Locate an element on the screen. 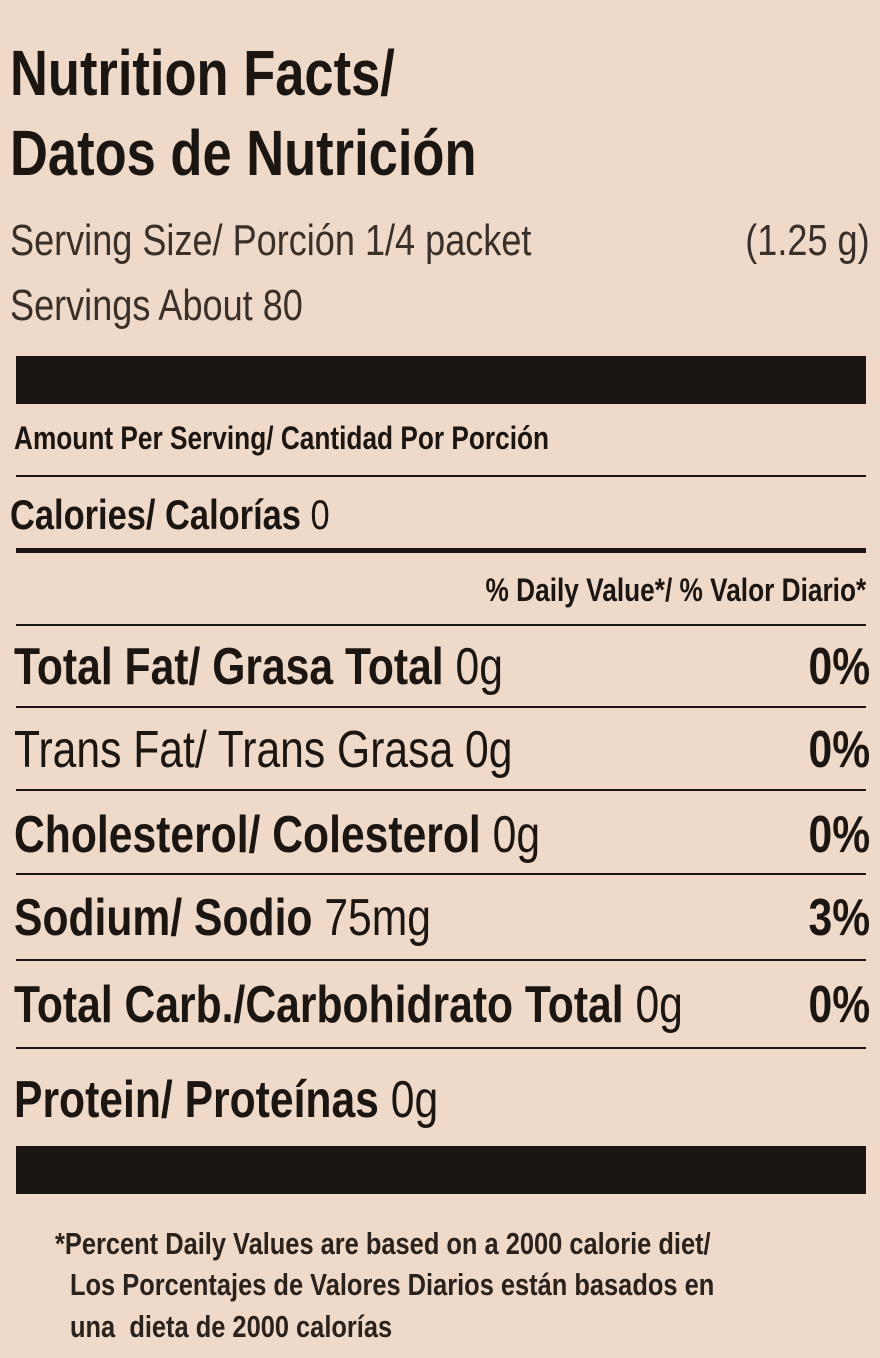 The image size is (880, 1358). nutrient-row: Total Carb./Carbohidrato Total 0g is located at coordinates (348, 1005).